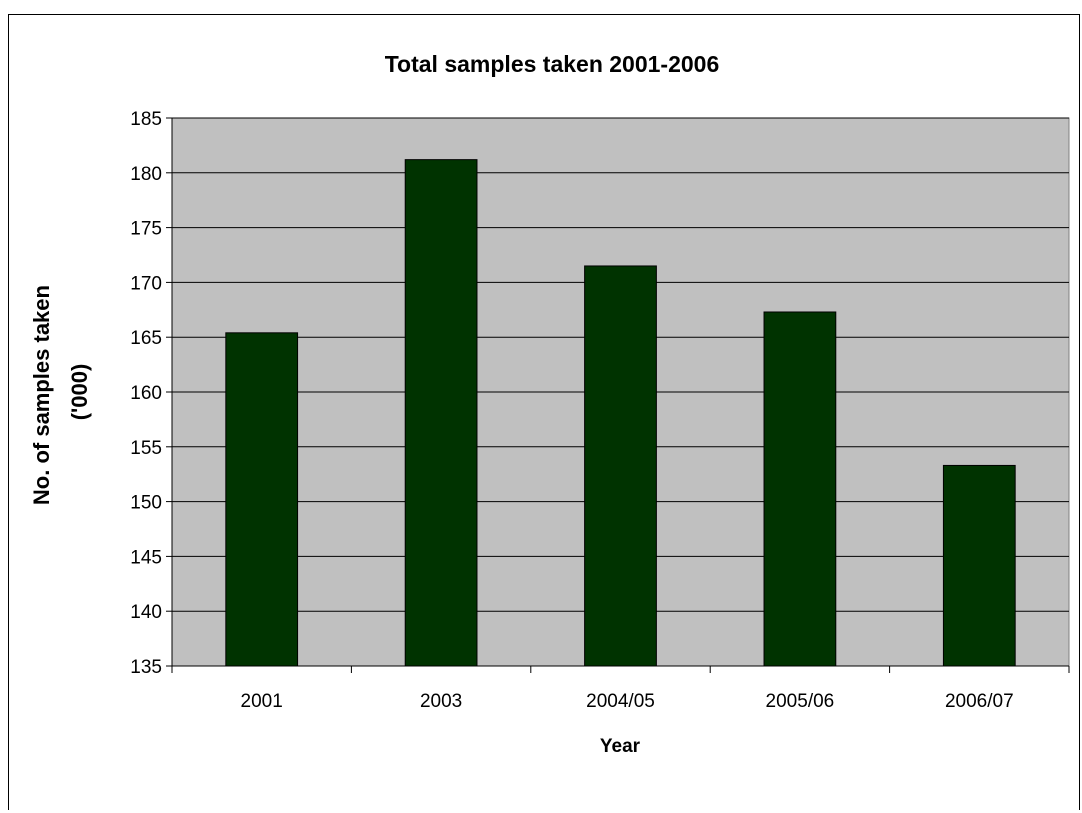  I want to click on y-tick-label: 150, so click(146, 503).